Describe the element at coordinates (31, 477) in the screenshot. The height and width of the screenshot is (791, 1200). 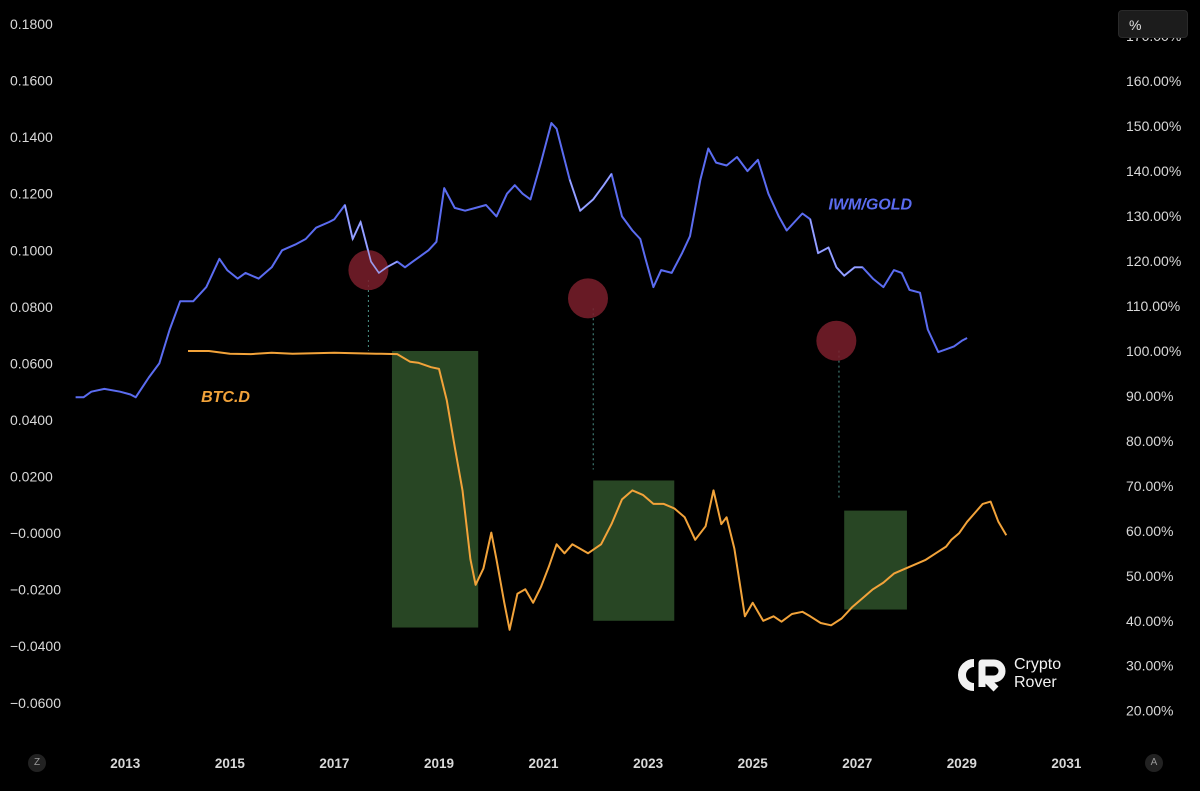
I see `left-tick-label-8: 0.0200` at that location.